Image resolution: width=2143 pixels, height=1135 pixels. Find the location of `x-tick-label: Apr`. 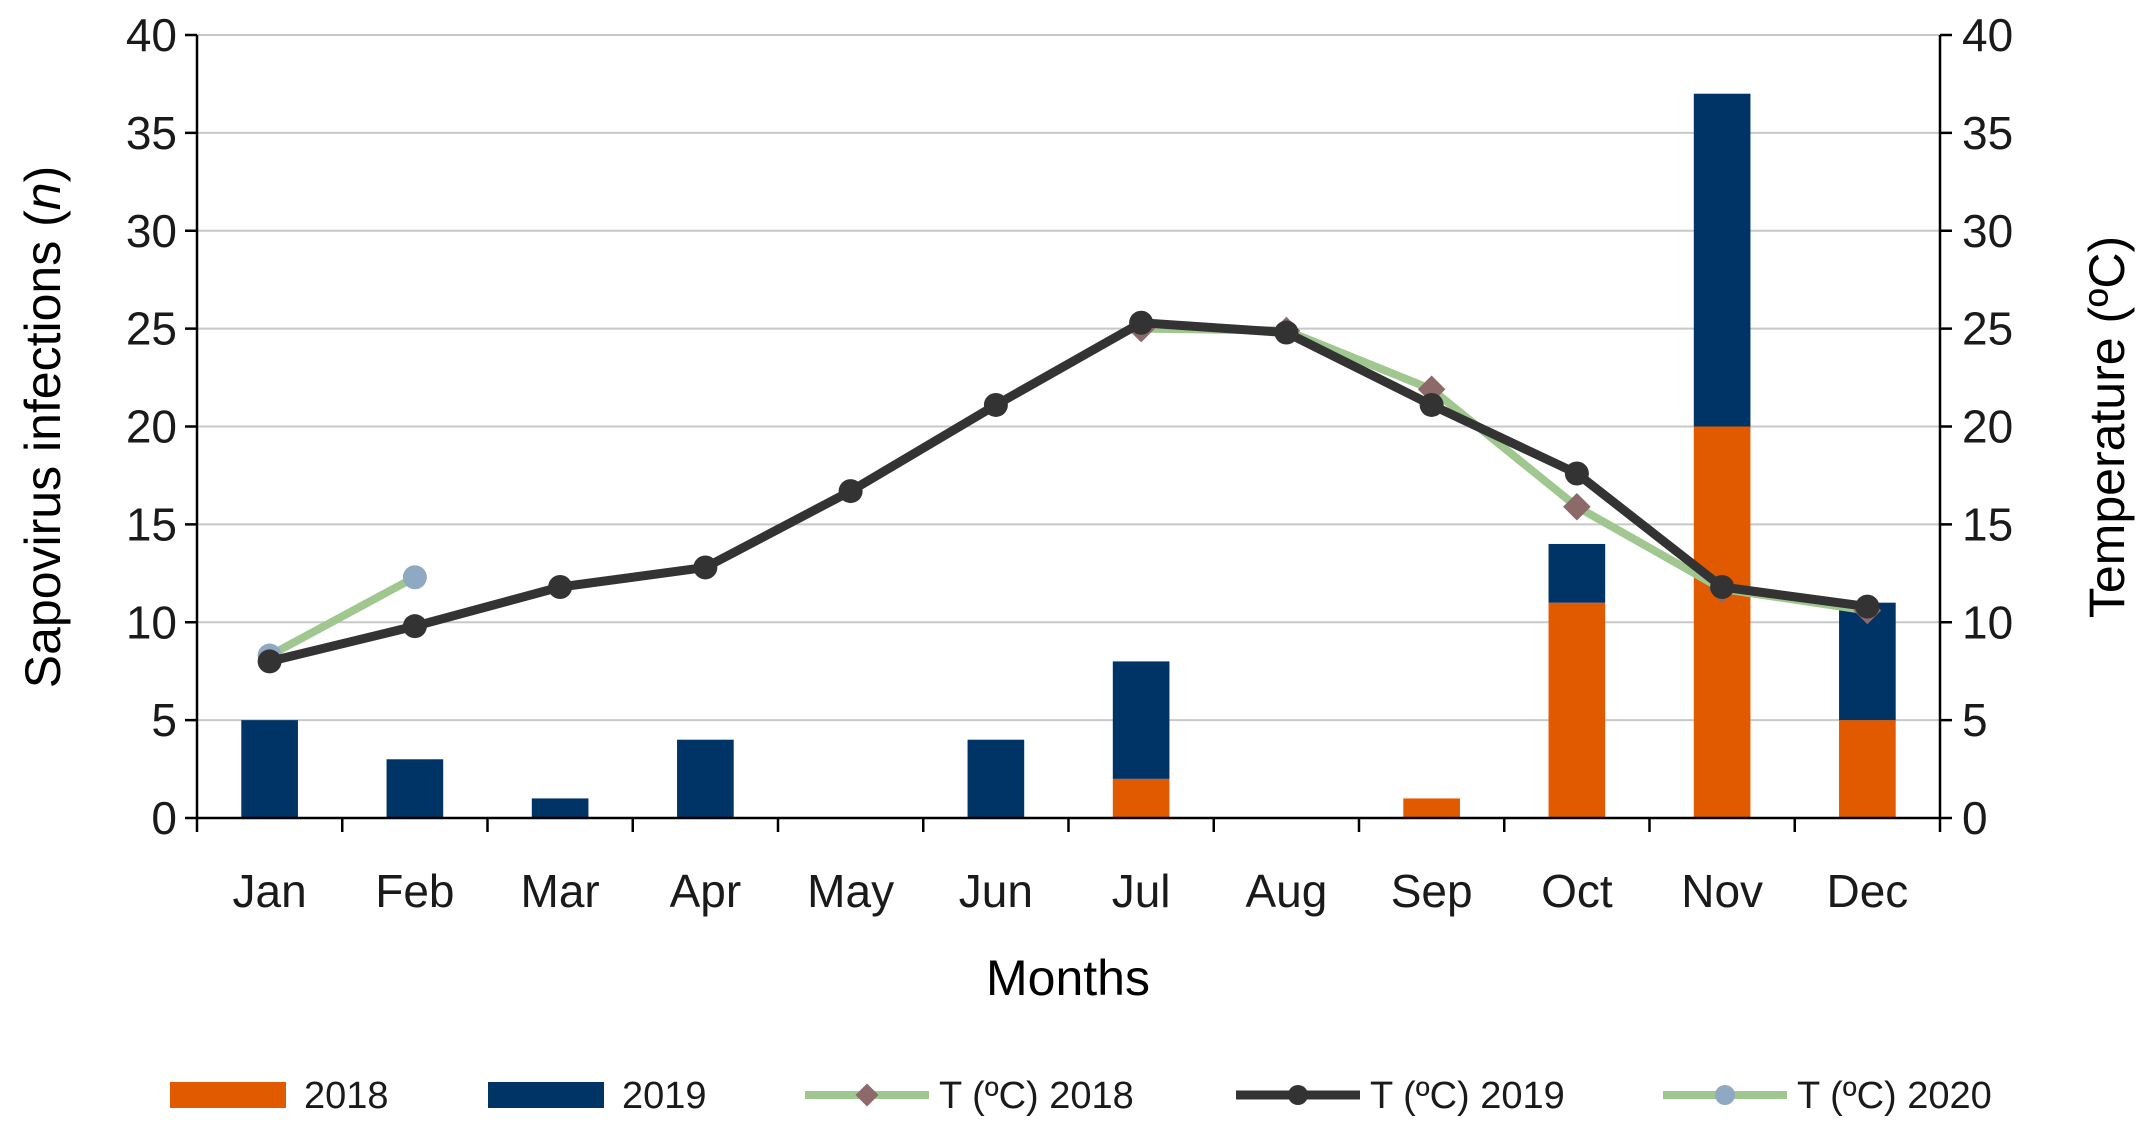

x-tick-label: Apr is located at coordinates (706, 891).